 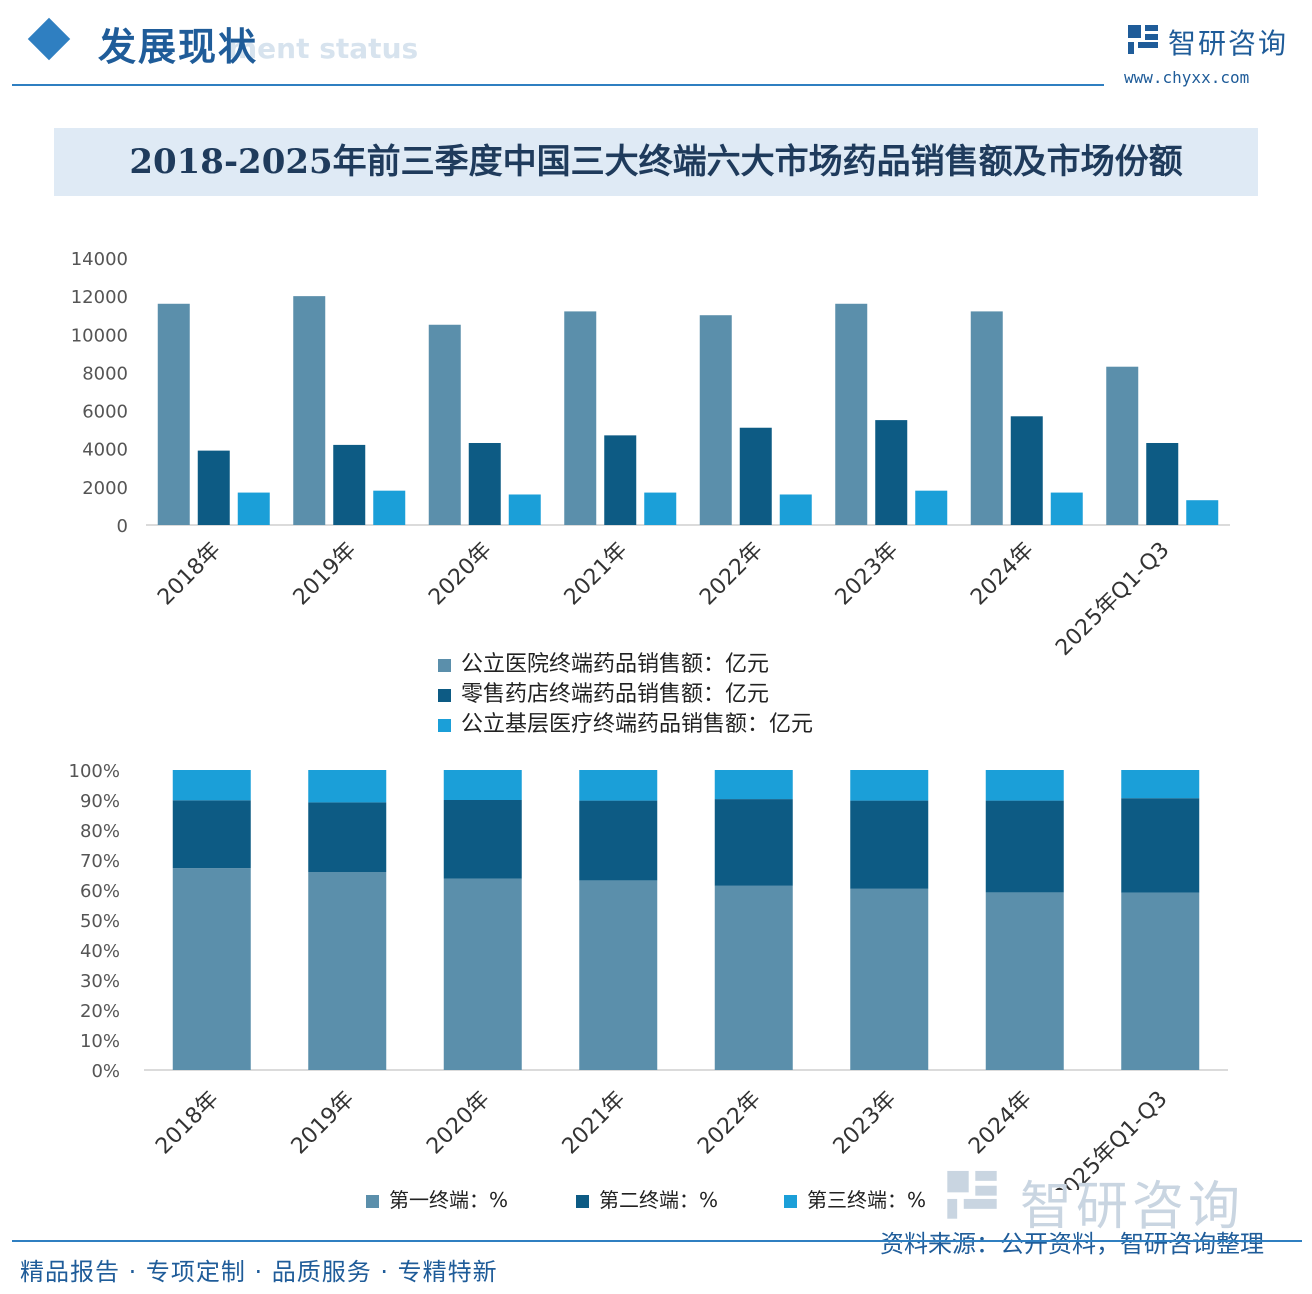 What do you see at coordinates (99, 297) in the screenshot?
I see `y-tick-label: 12000` at bounding box center [99, 297].